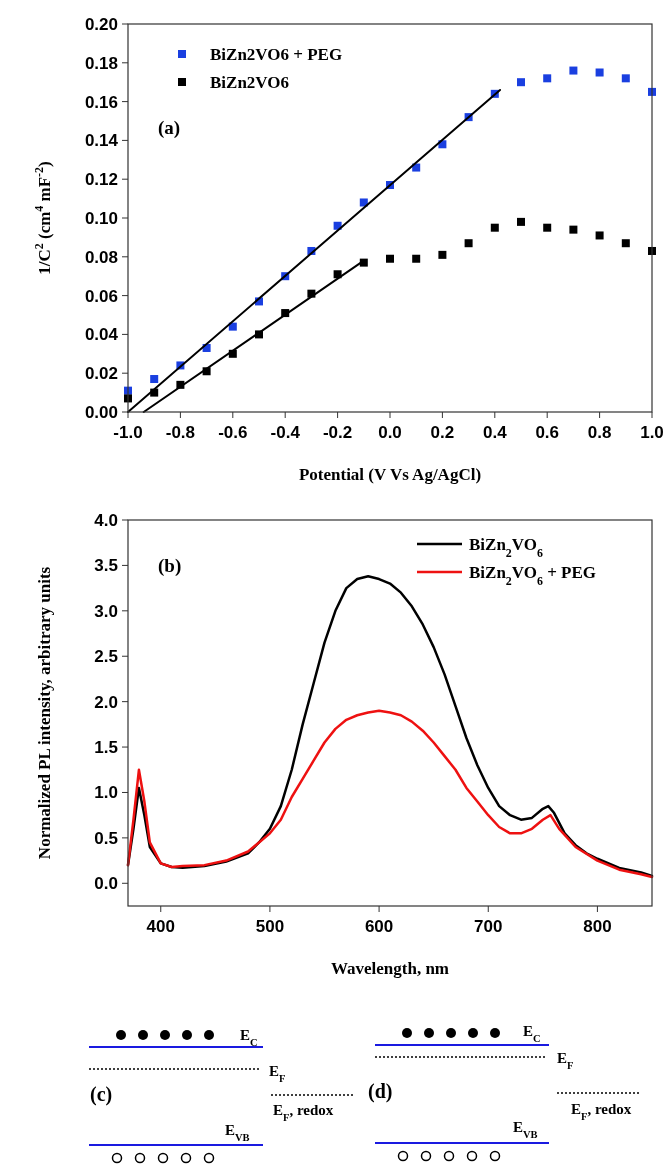 This screenshot has width=670, height=1164. Describe the element at coordinates (106, 611) in the screenshot. I see `y-tick-label: 3.0` at that location.